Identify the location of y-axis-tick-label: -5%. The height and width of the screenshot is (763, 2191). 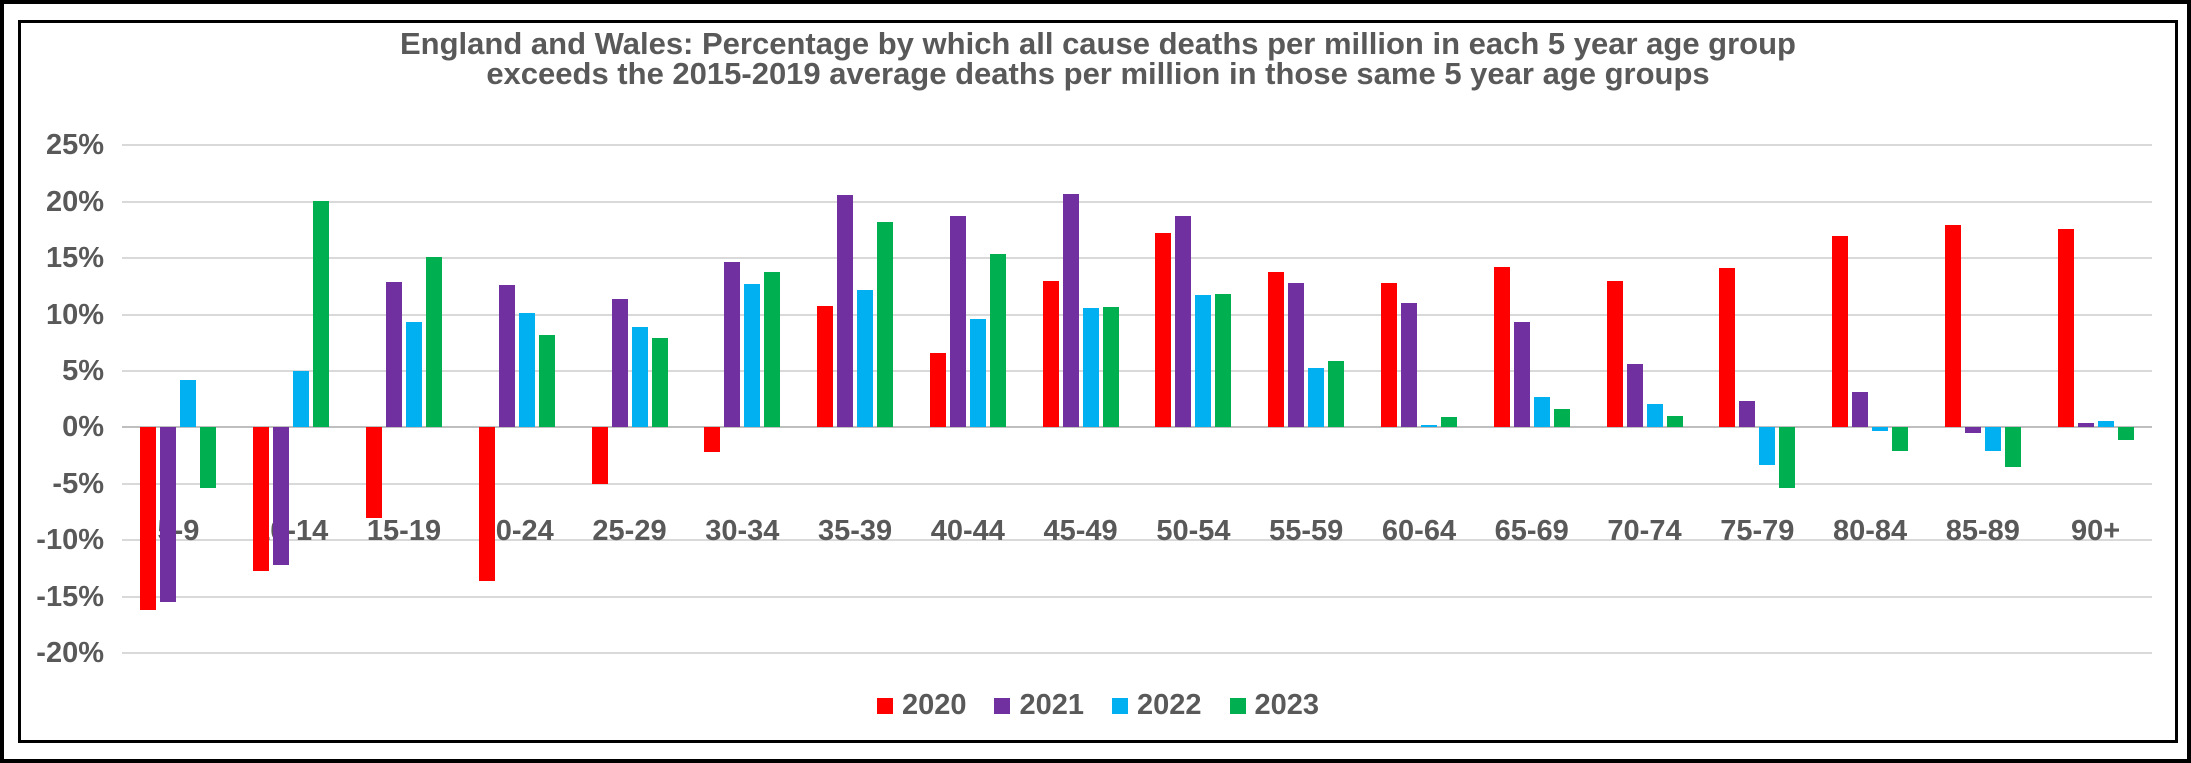
(78, 483).